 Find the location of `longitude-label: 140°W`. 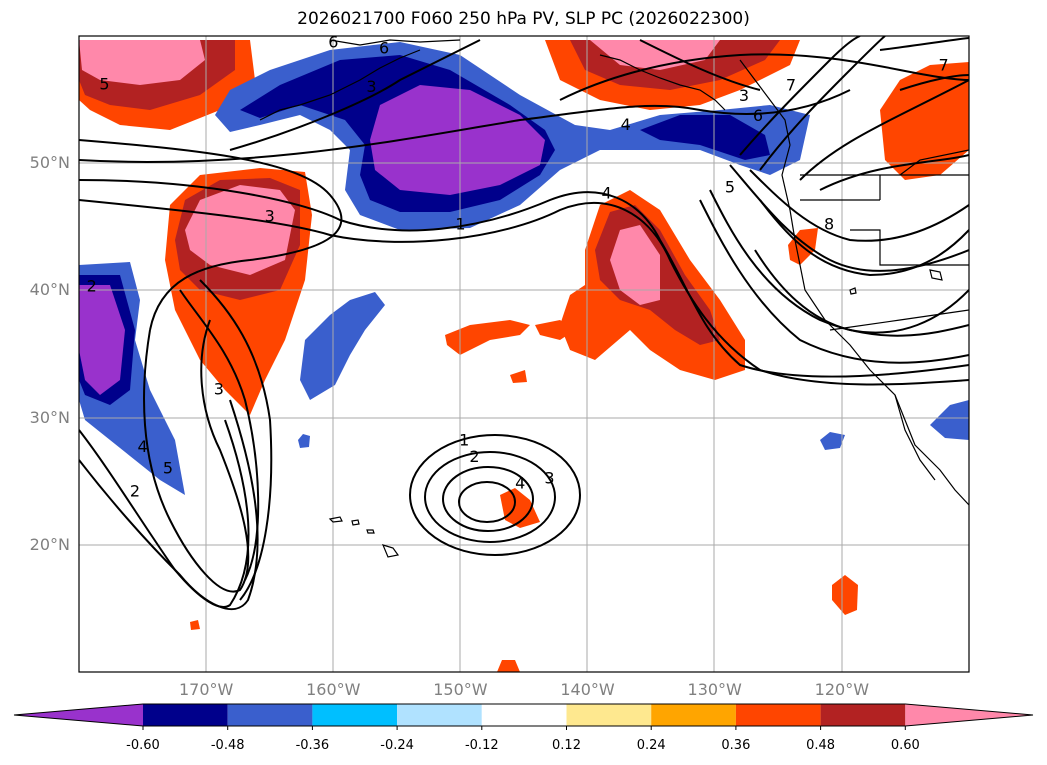

longitude-label: 140°W is located at coordinates (587, 689).